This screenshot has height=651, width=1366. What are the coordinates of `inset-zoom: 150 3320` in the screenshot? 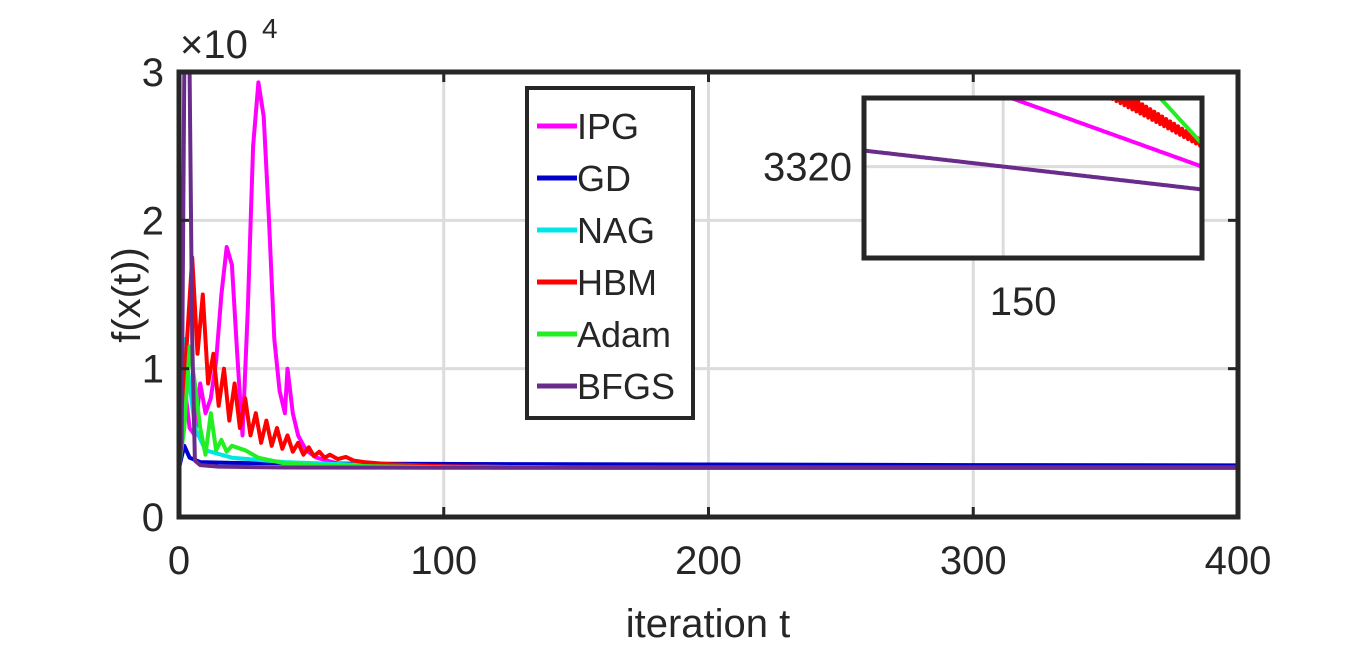 It's located at (984, 209).